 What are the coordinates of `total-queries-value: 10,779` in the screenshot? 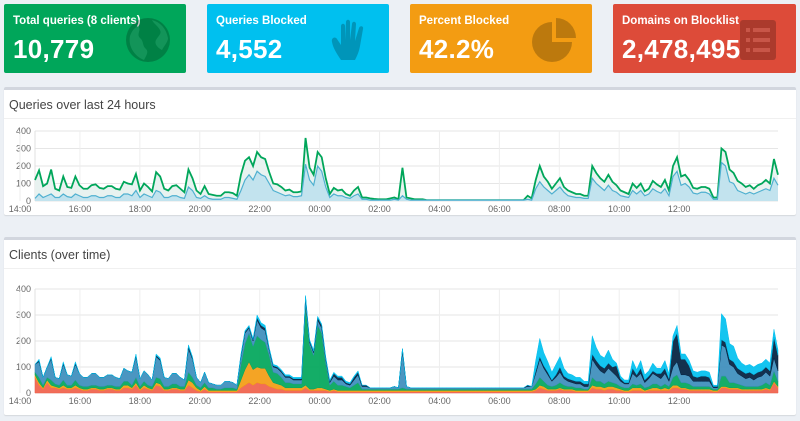 It's located at (54, 49).